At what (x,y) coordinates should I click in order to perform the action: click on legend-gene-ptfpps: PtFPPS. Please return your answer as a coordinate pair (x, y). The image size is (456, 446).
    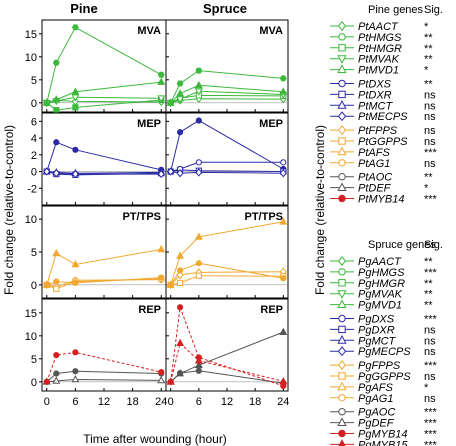
    Looking at the image, I should click on (378, 131).